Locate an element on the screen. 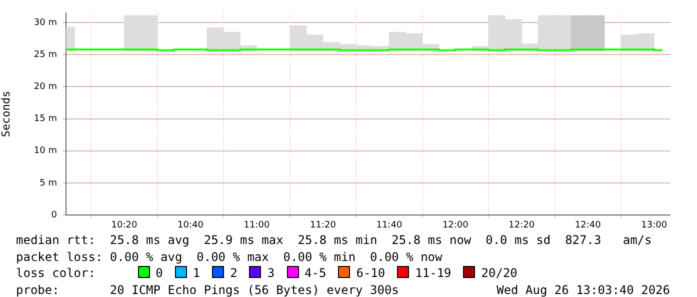 This screenshot has width=697, height=297. y-tick-label: 30 m is located at coordinates (45, 23).